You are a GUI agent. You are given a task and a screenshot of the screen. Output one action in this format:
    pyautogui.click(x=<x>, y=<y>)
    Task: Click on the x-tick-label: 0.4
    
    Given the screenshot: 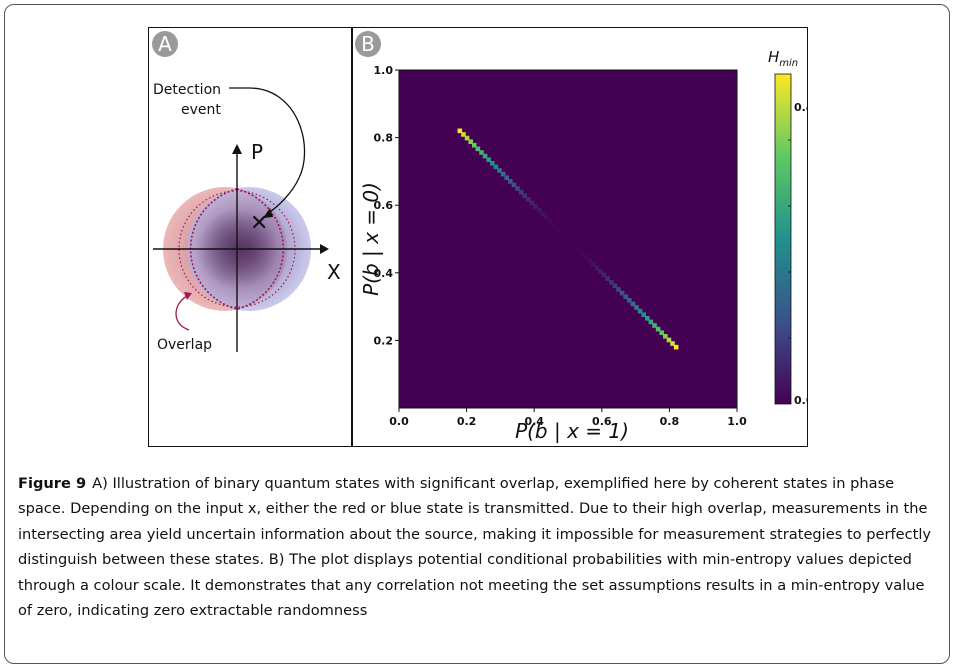 What is the action you would take?
    pyautogui.click(x=534, y=421)
    